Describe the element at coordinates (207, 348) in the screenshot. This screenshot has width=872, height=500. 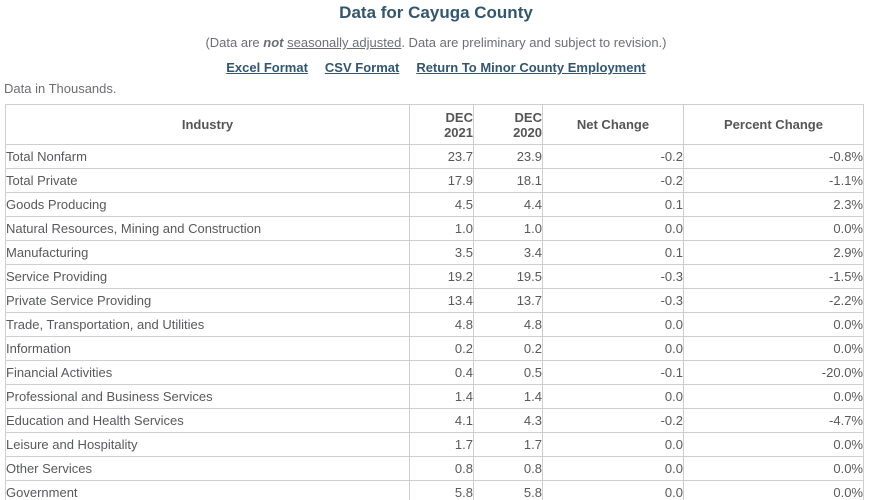
I see `industry-cell: Information` at that location.